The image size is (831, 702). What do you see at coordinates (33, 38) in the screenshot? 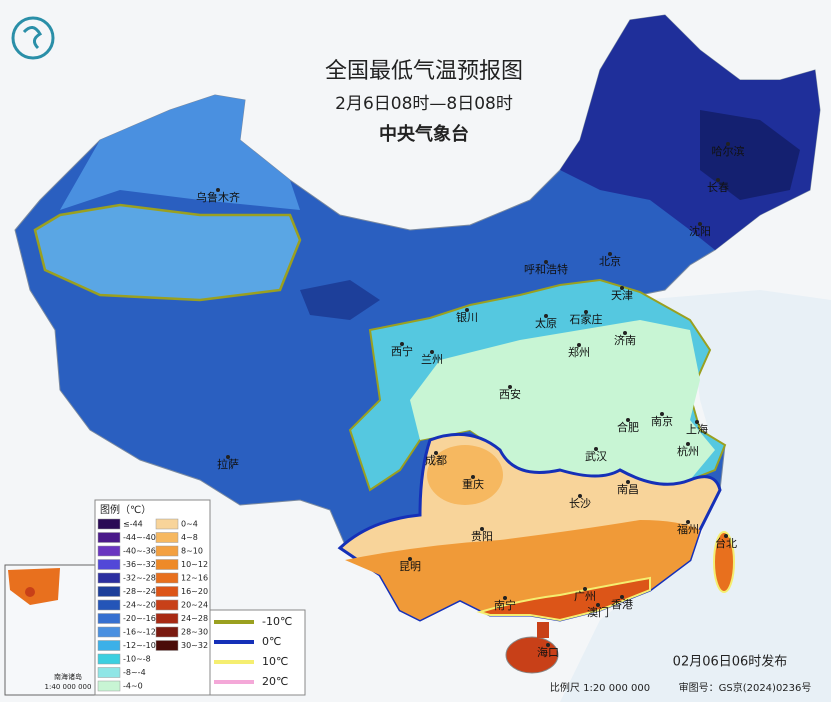
I see `logo` at bounding box center [33, 38].